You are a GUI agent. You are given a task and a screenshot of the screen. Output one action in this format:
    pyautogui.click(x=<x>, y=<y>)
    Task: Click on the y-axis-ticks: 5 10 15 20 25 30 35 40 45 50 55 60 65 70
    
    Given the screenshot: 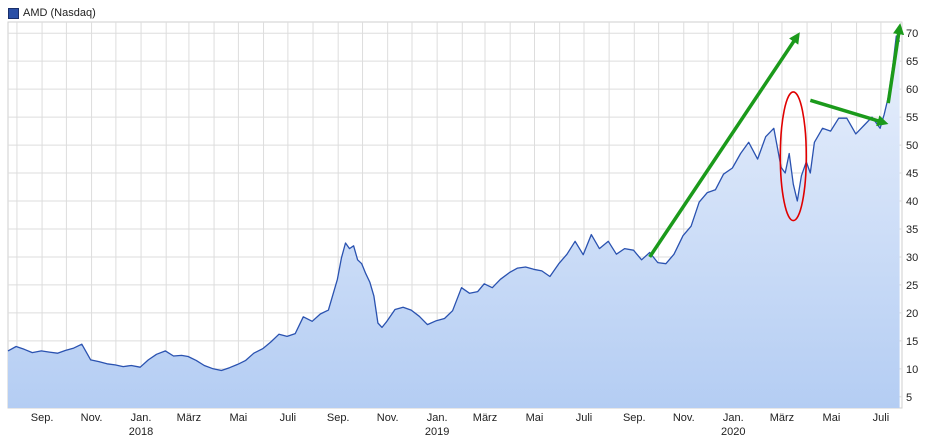 What is the action you would take?
    pyautogui.click(x=912, y=216)
    